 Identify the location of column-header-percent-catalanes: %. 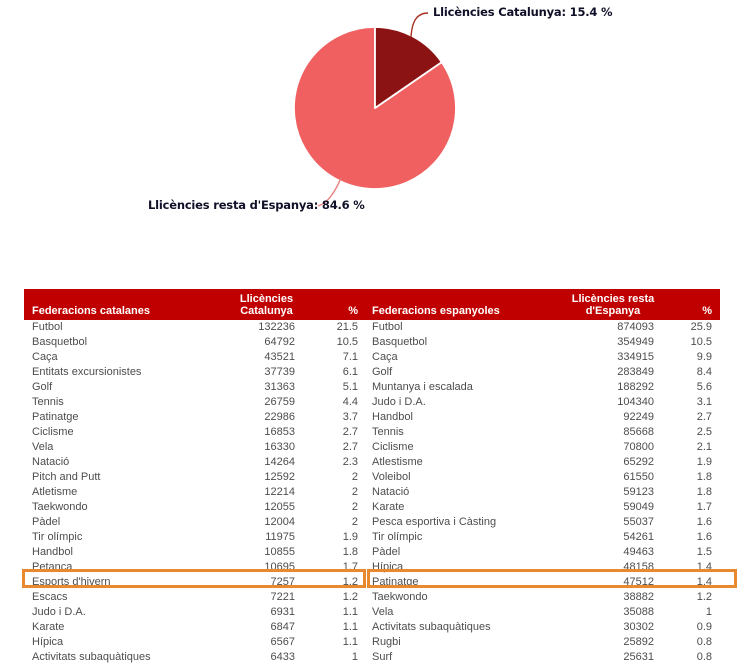
(343, 304).